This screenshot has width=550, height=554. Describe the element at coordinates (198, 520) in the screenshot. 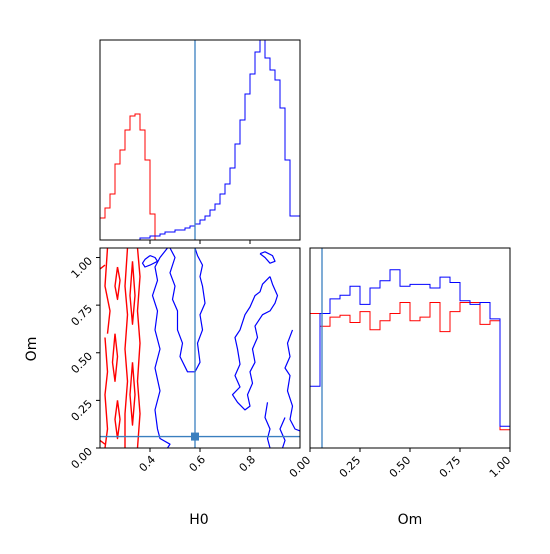

I see `x-axis-label-h0: H0` at that location.